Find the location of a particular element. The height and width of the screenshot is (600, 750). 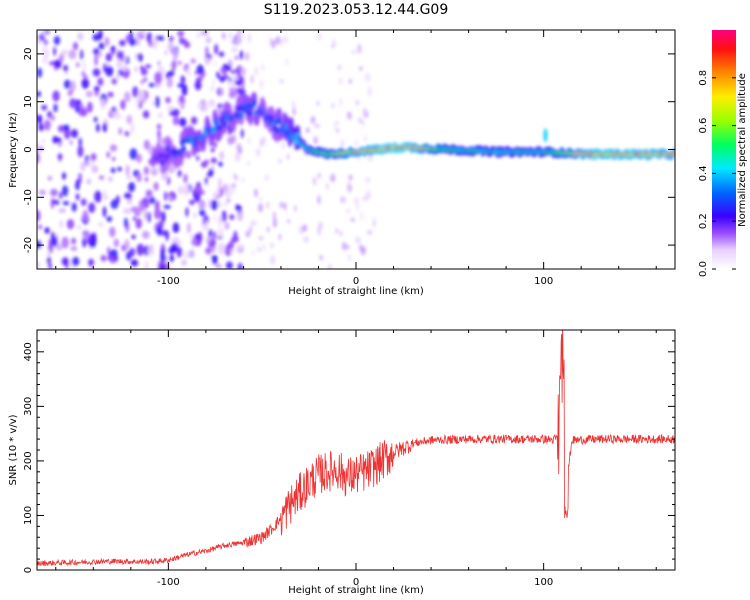

spectrogram-y-tick-label: 10 is located at coordinates (28, 101).